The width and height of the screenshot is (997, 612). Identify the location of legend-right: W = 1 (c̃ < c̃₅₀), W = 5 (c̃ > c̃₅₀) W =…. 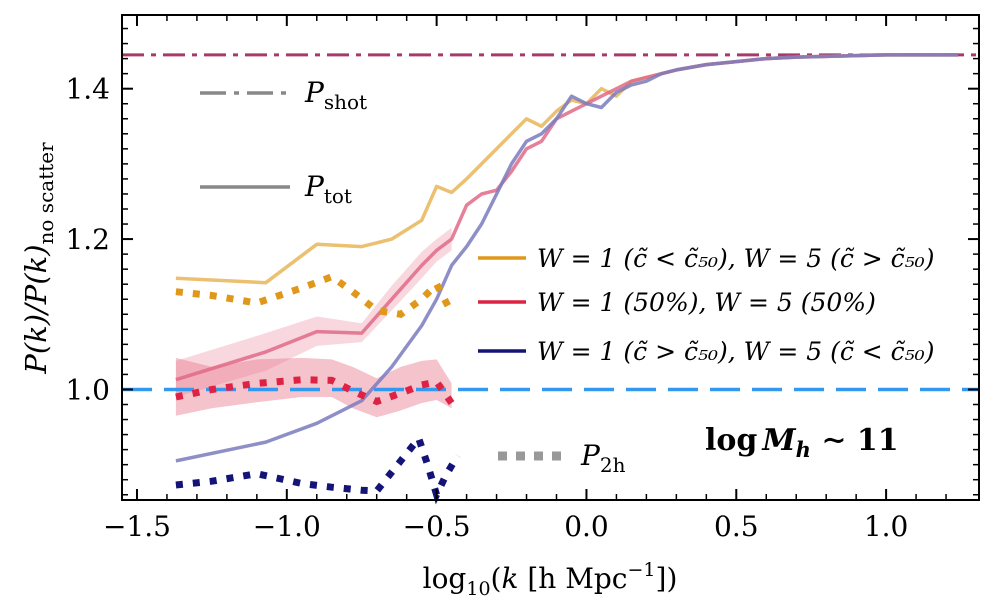
(706, 305).